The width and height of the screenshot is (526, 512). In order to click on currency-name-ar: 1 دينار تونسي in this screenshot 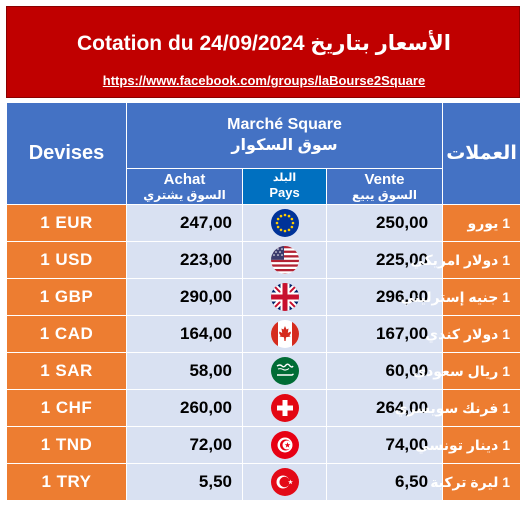, I will do `click(468, 445)`.